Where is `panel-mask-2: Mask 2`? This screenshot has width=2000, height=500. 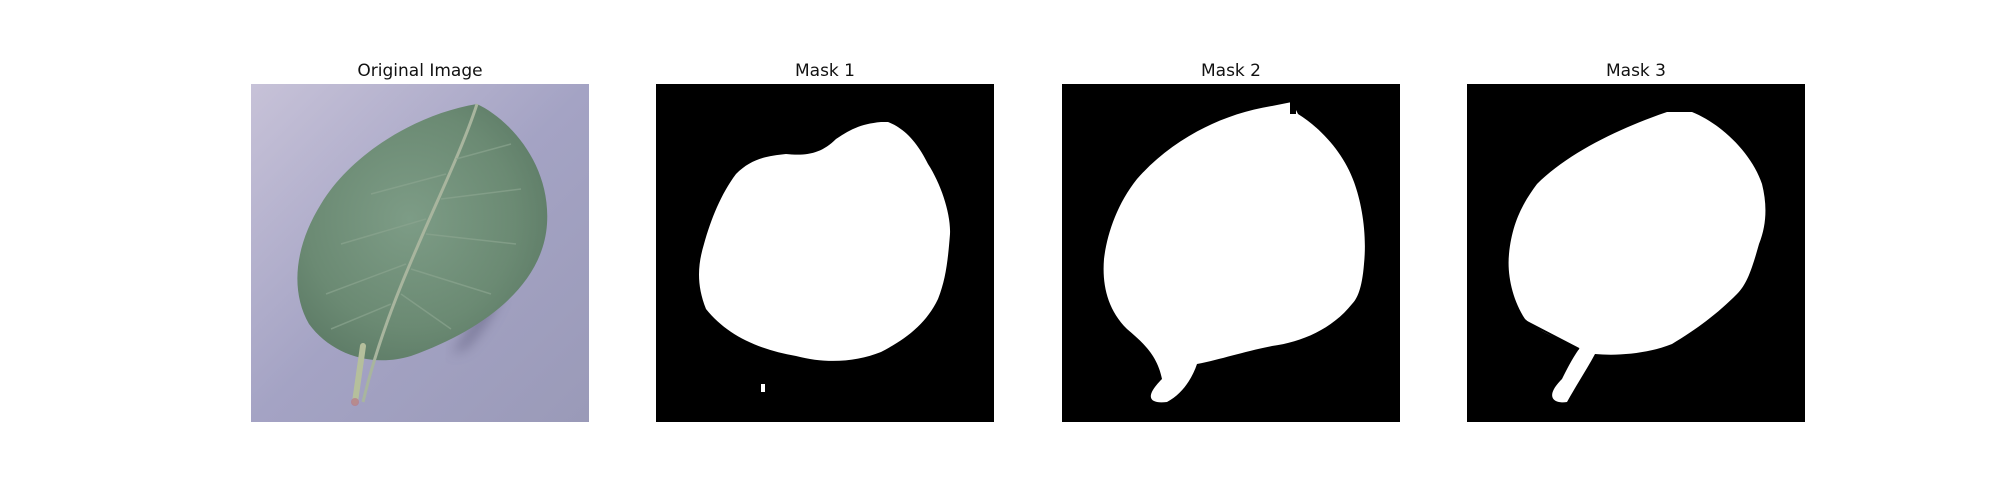 panel-mask-2: Mask 2 is located at coordinates (1231, 240).